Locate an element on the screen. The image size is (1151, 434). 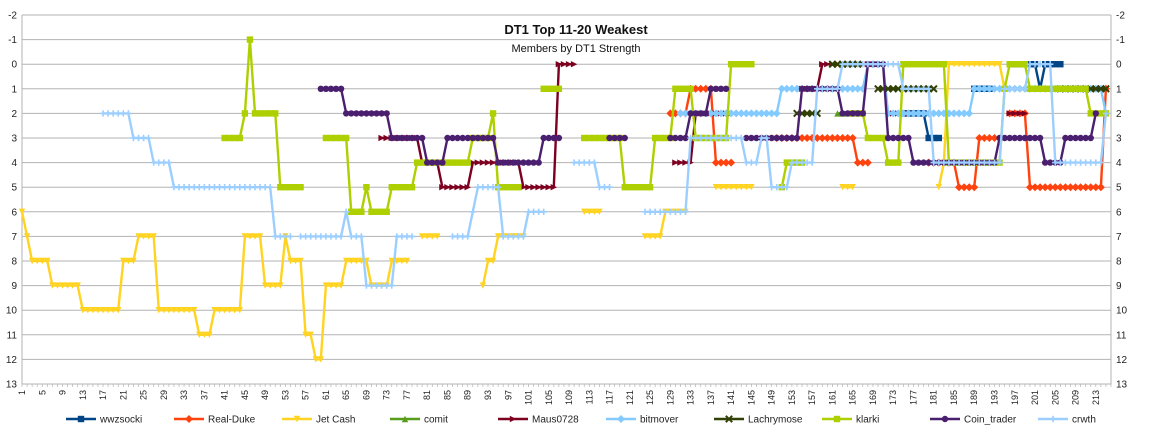
y-tick-label-right: -2 is located at coordinates (1120, 16).